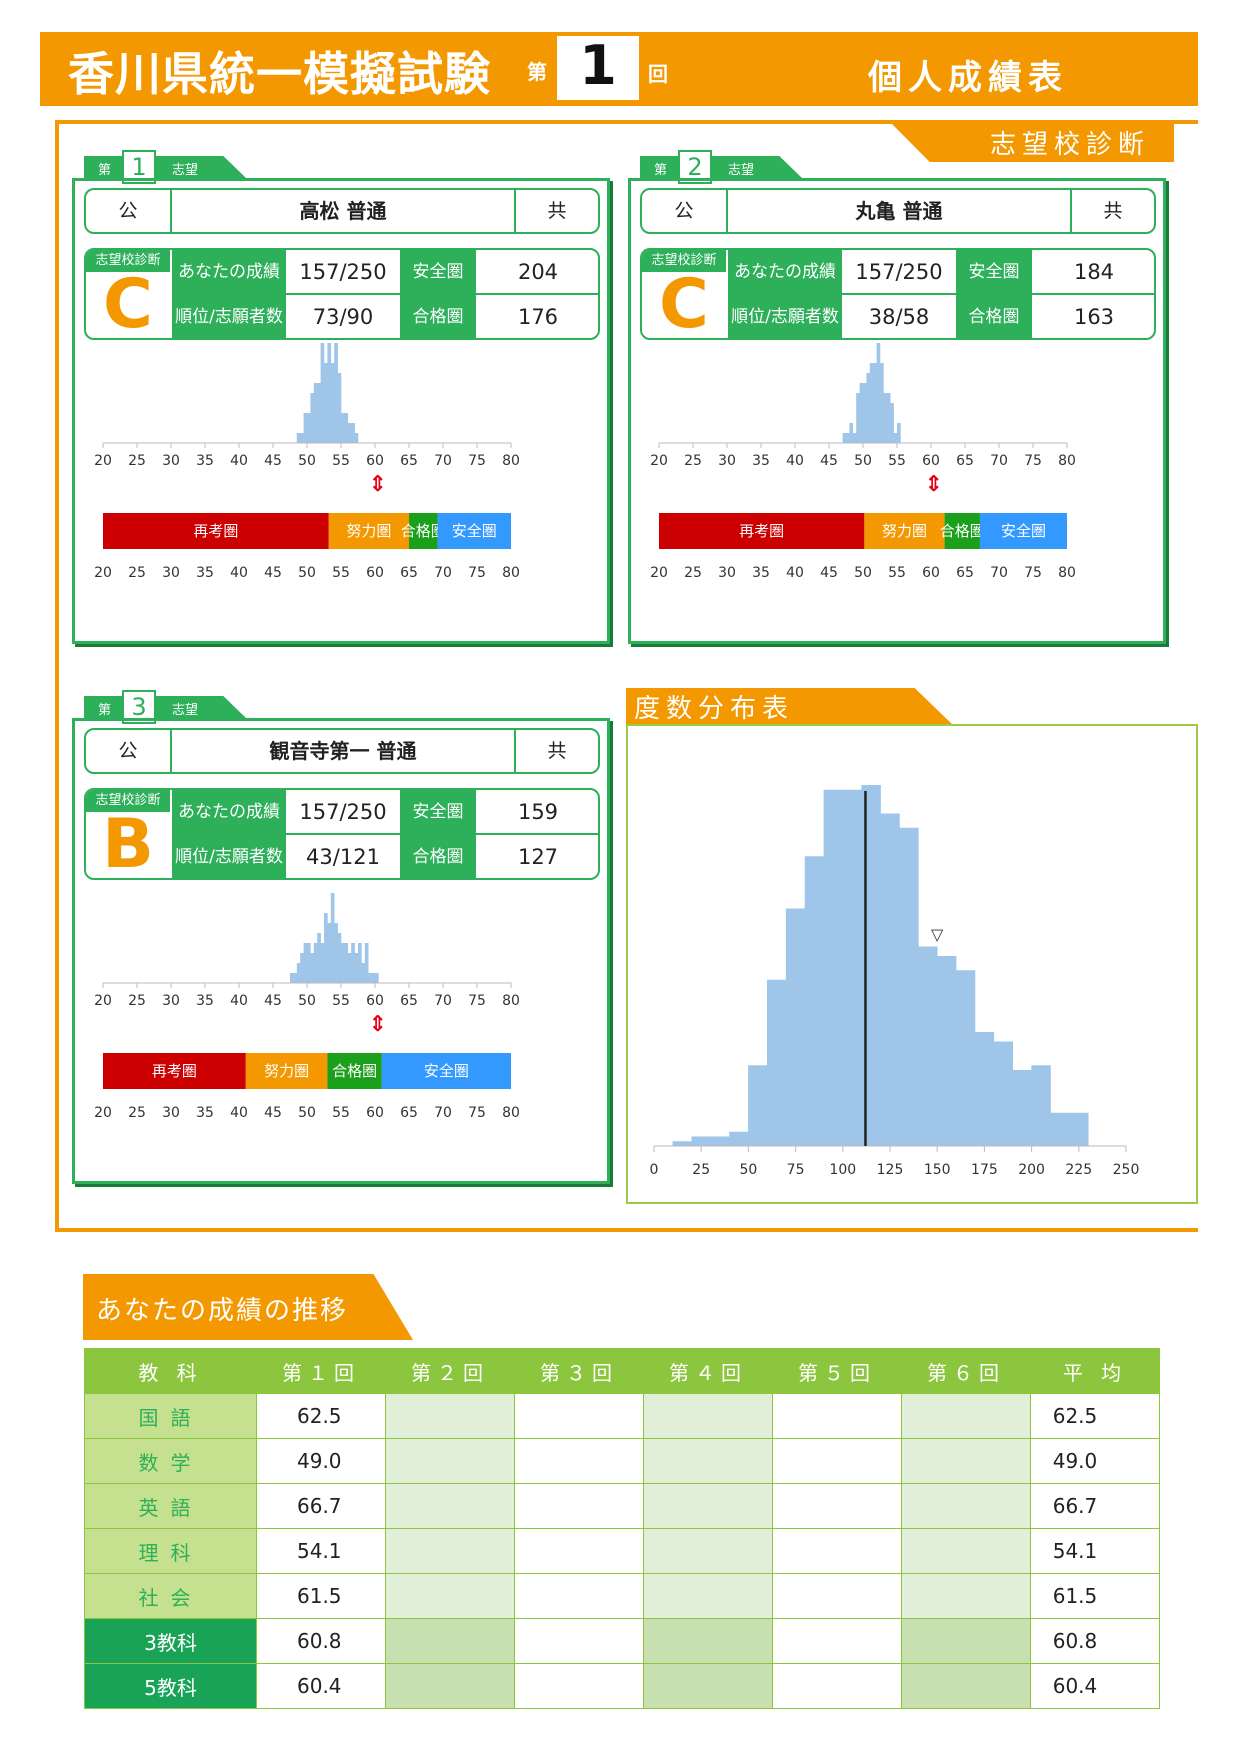  What do you see at coordinates (984, 1170) in the screenshot?
I see `tick-label: 175` at bounding box center [984, 1170].